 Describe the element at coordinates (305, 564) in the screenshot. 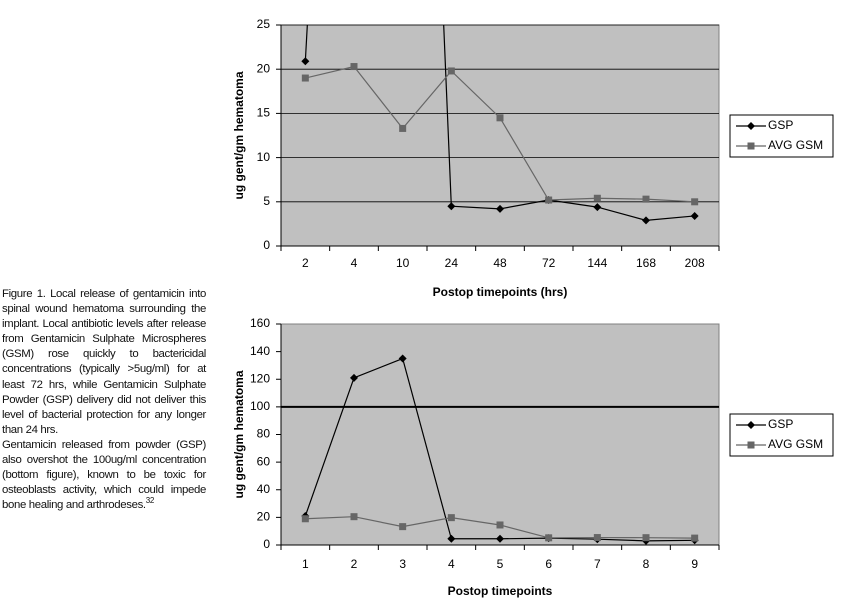

I see `x-tick-label: 1` at that location.